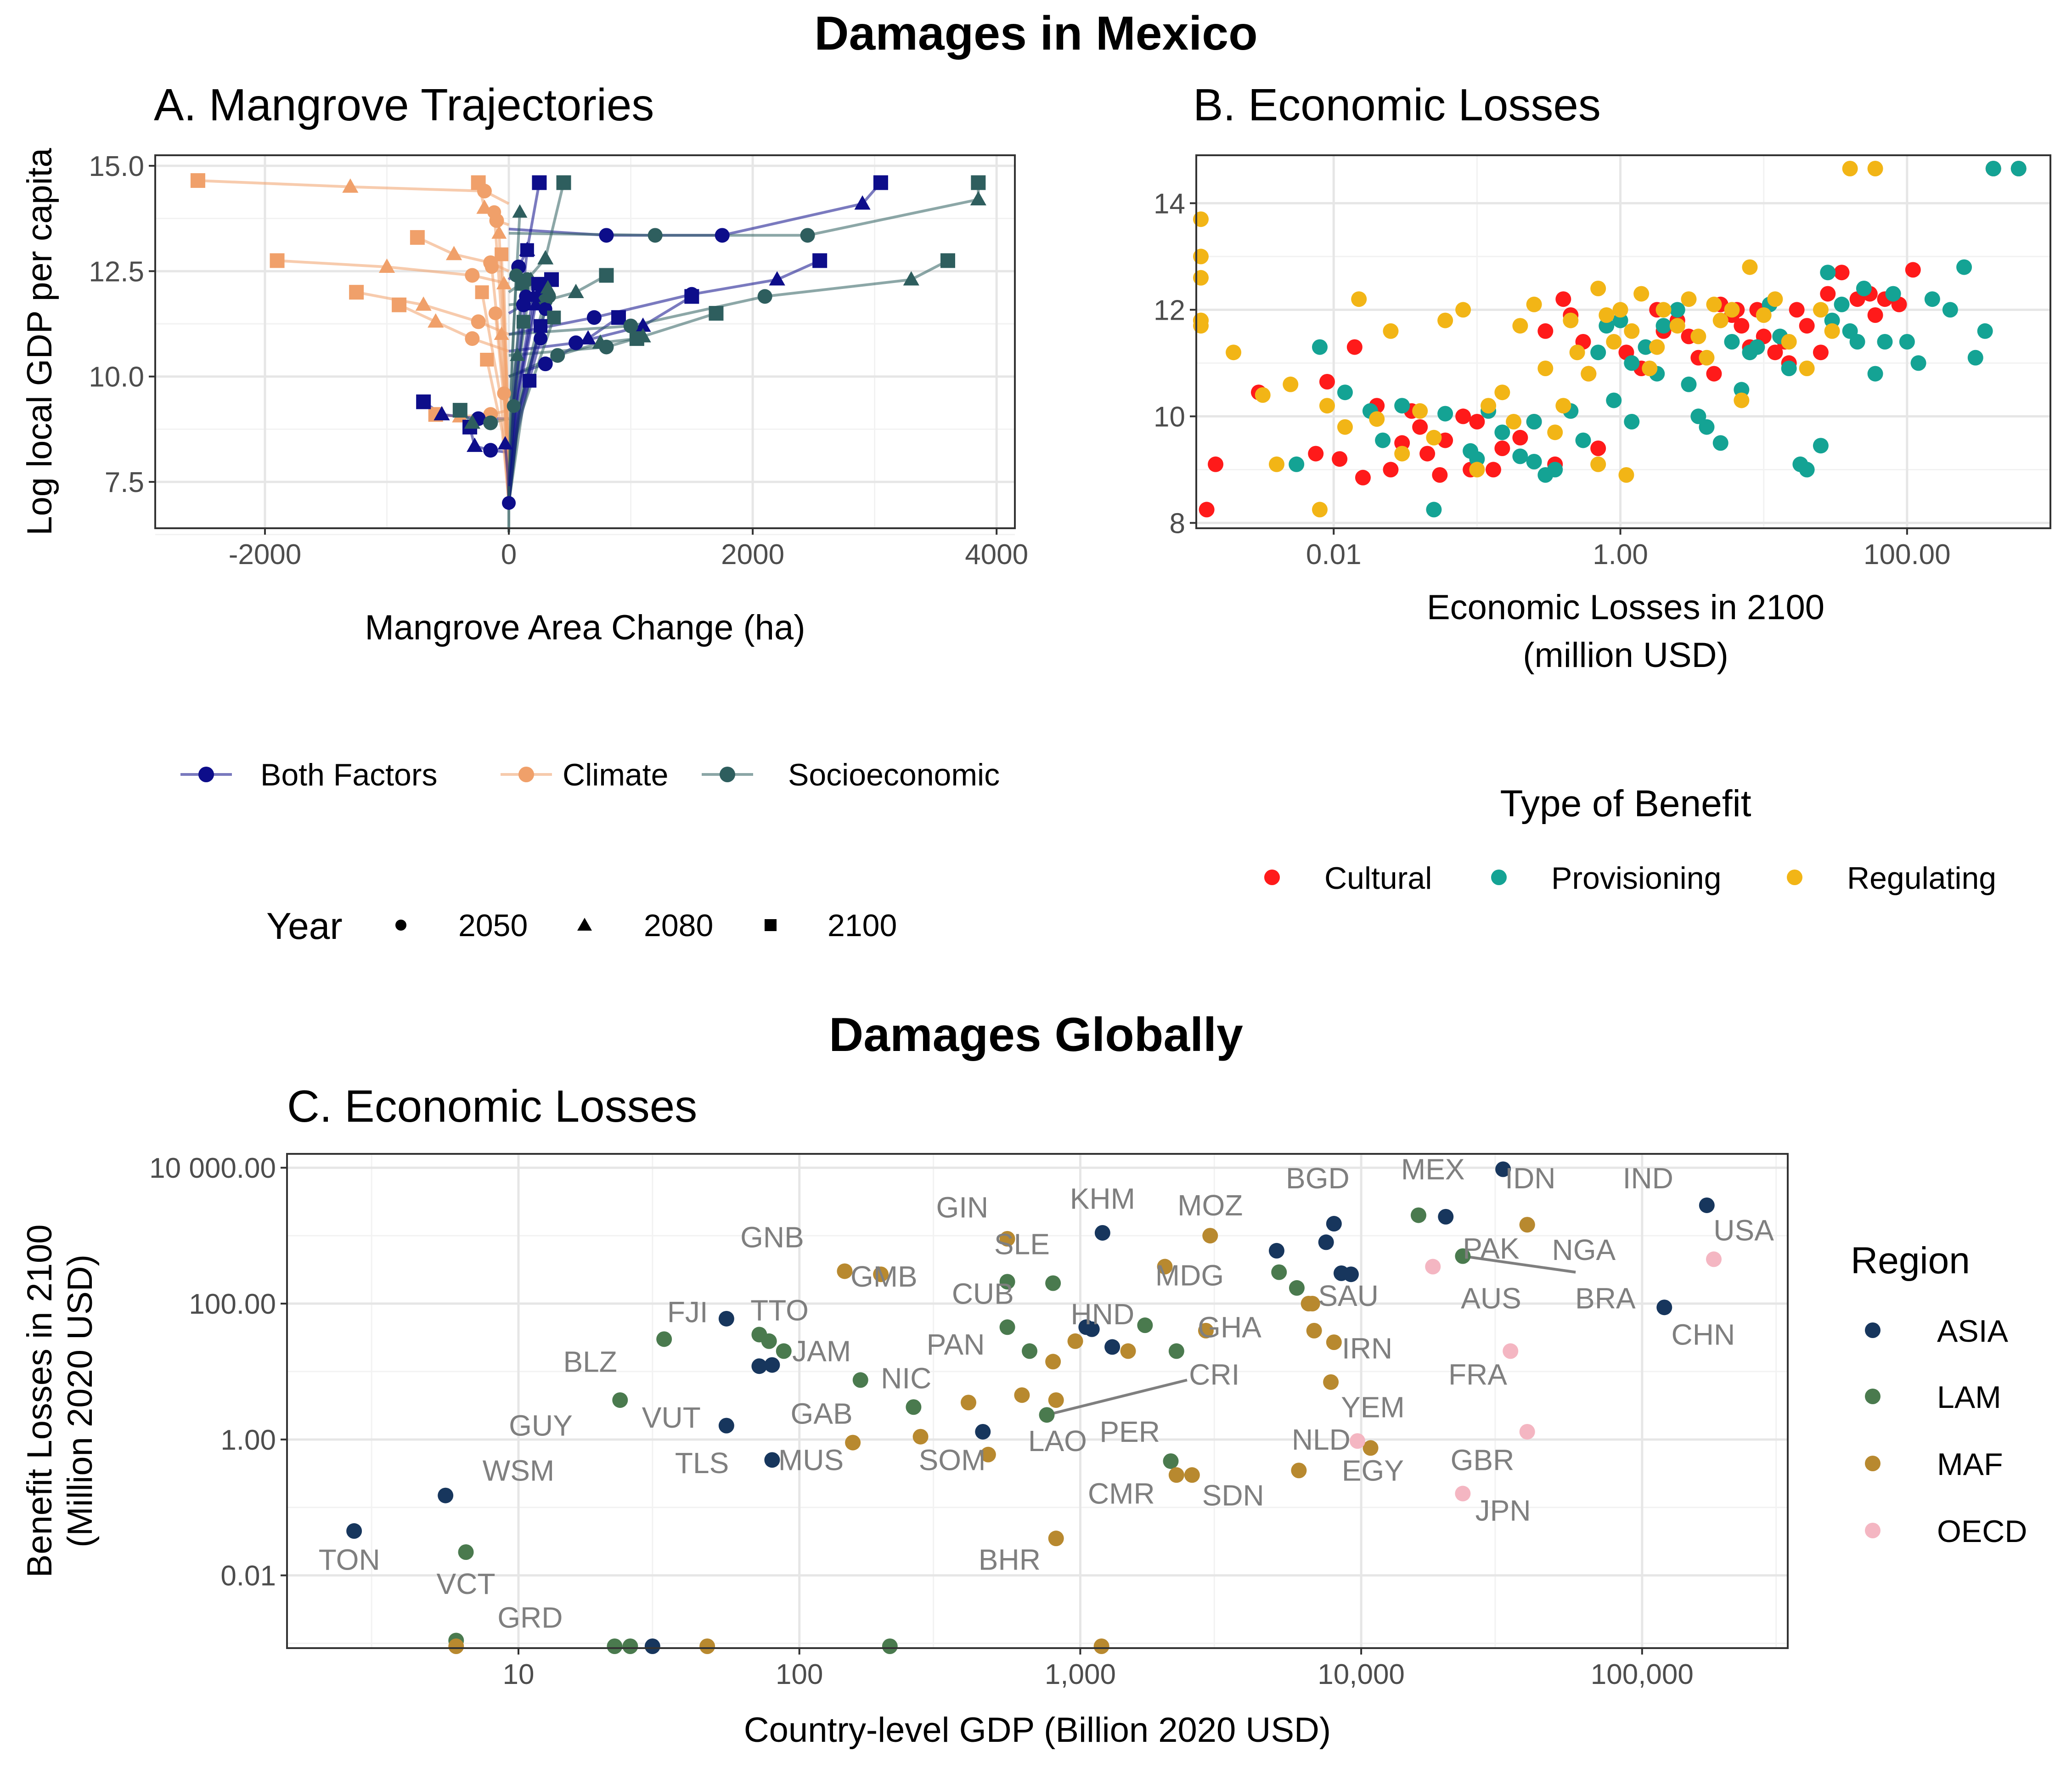 The image size is (2072, 1768). I want to click on trajectory-origin-point, so click(509, 503).